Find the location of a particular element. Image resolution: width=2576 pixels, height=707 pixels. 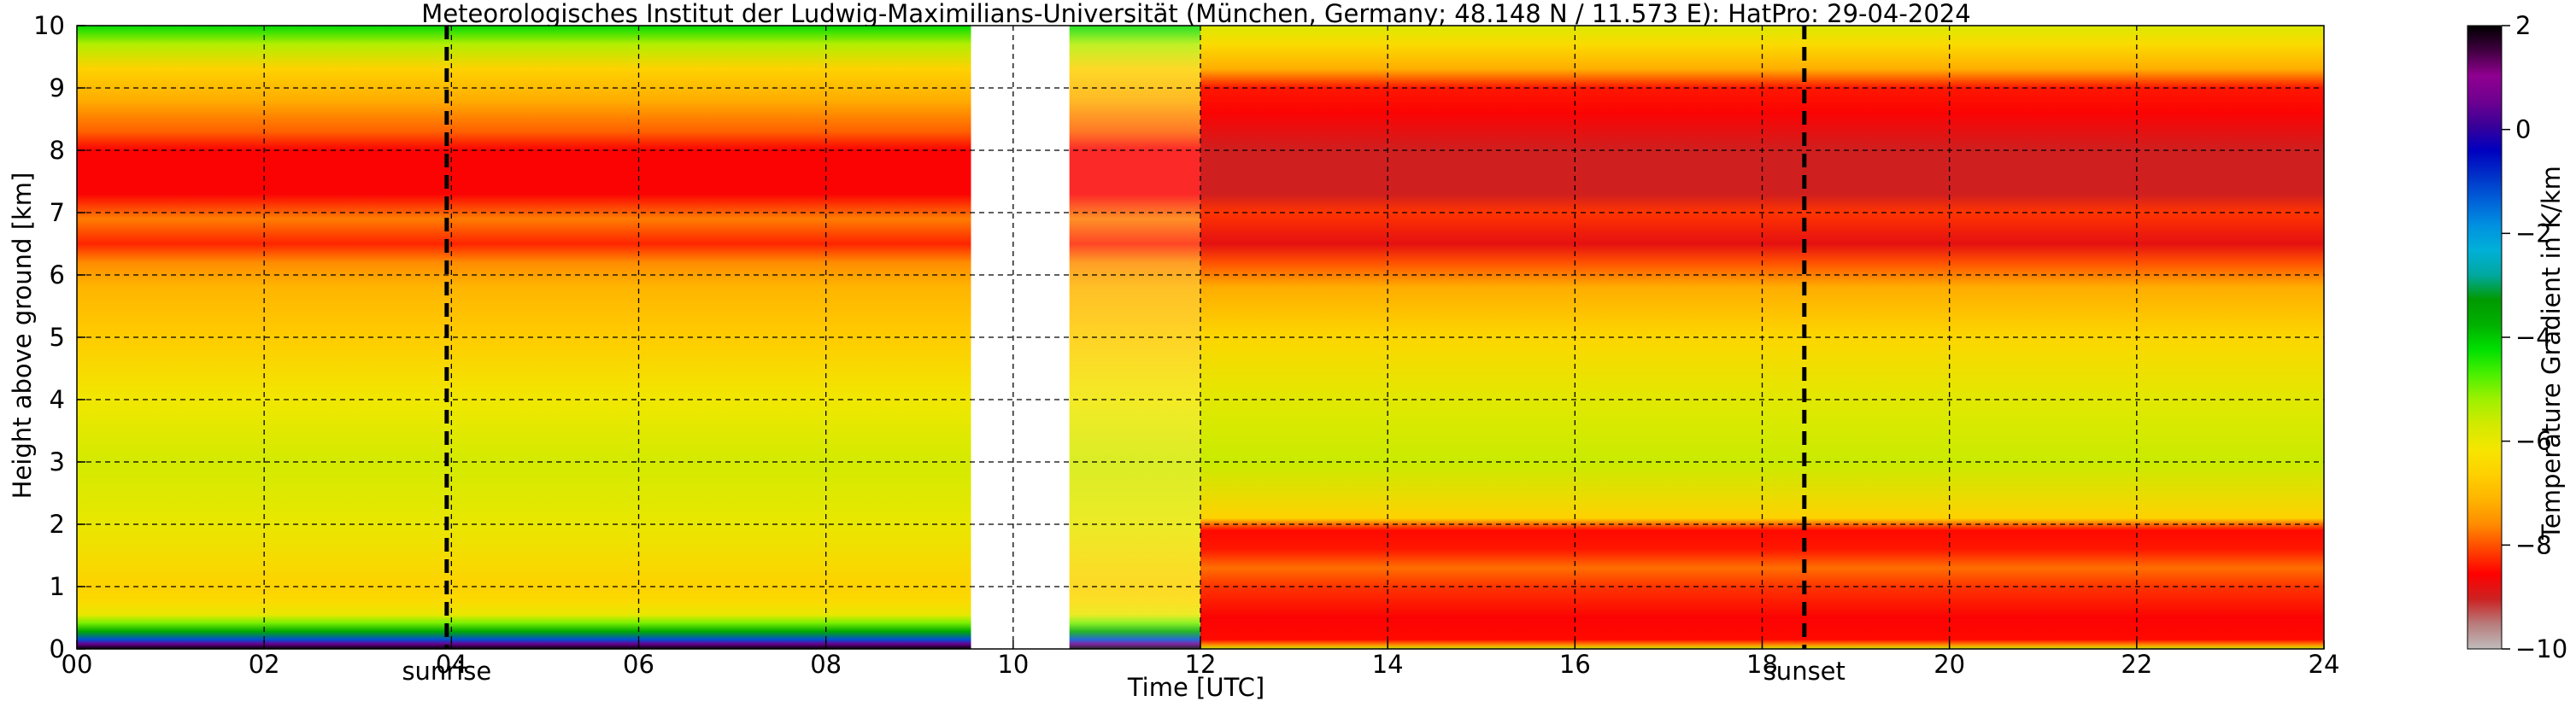

x-tick-label: 14 is located at coordinates (1388, 665).